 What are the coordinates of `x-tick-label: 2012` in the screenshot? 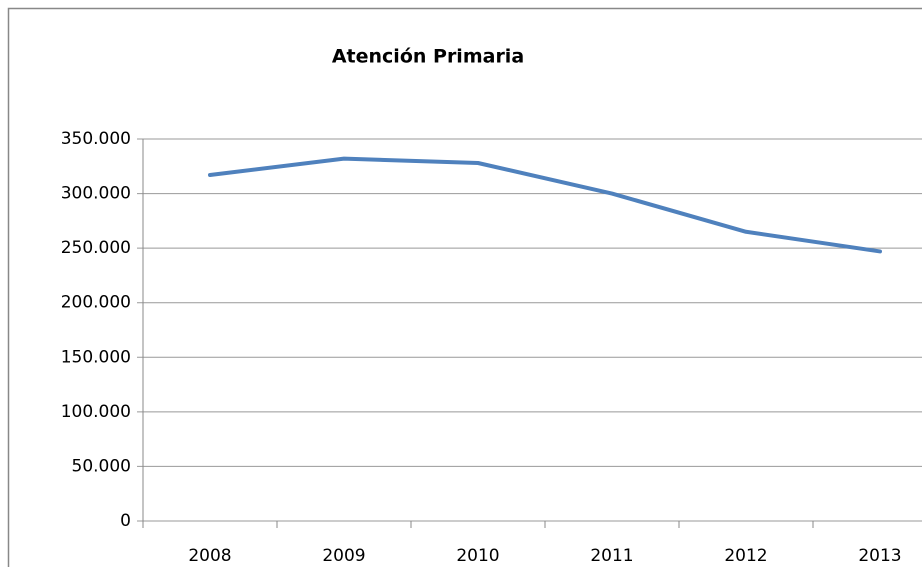 It's located at (745, 556).